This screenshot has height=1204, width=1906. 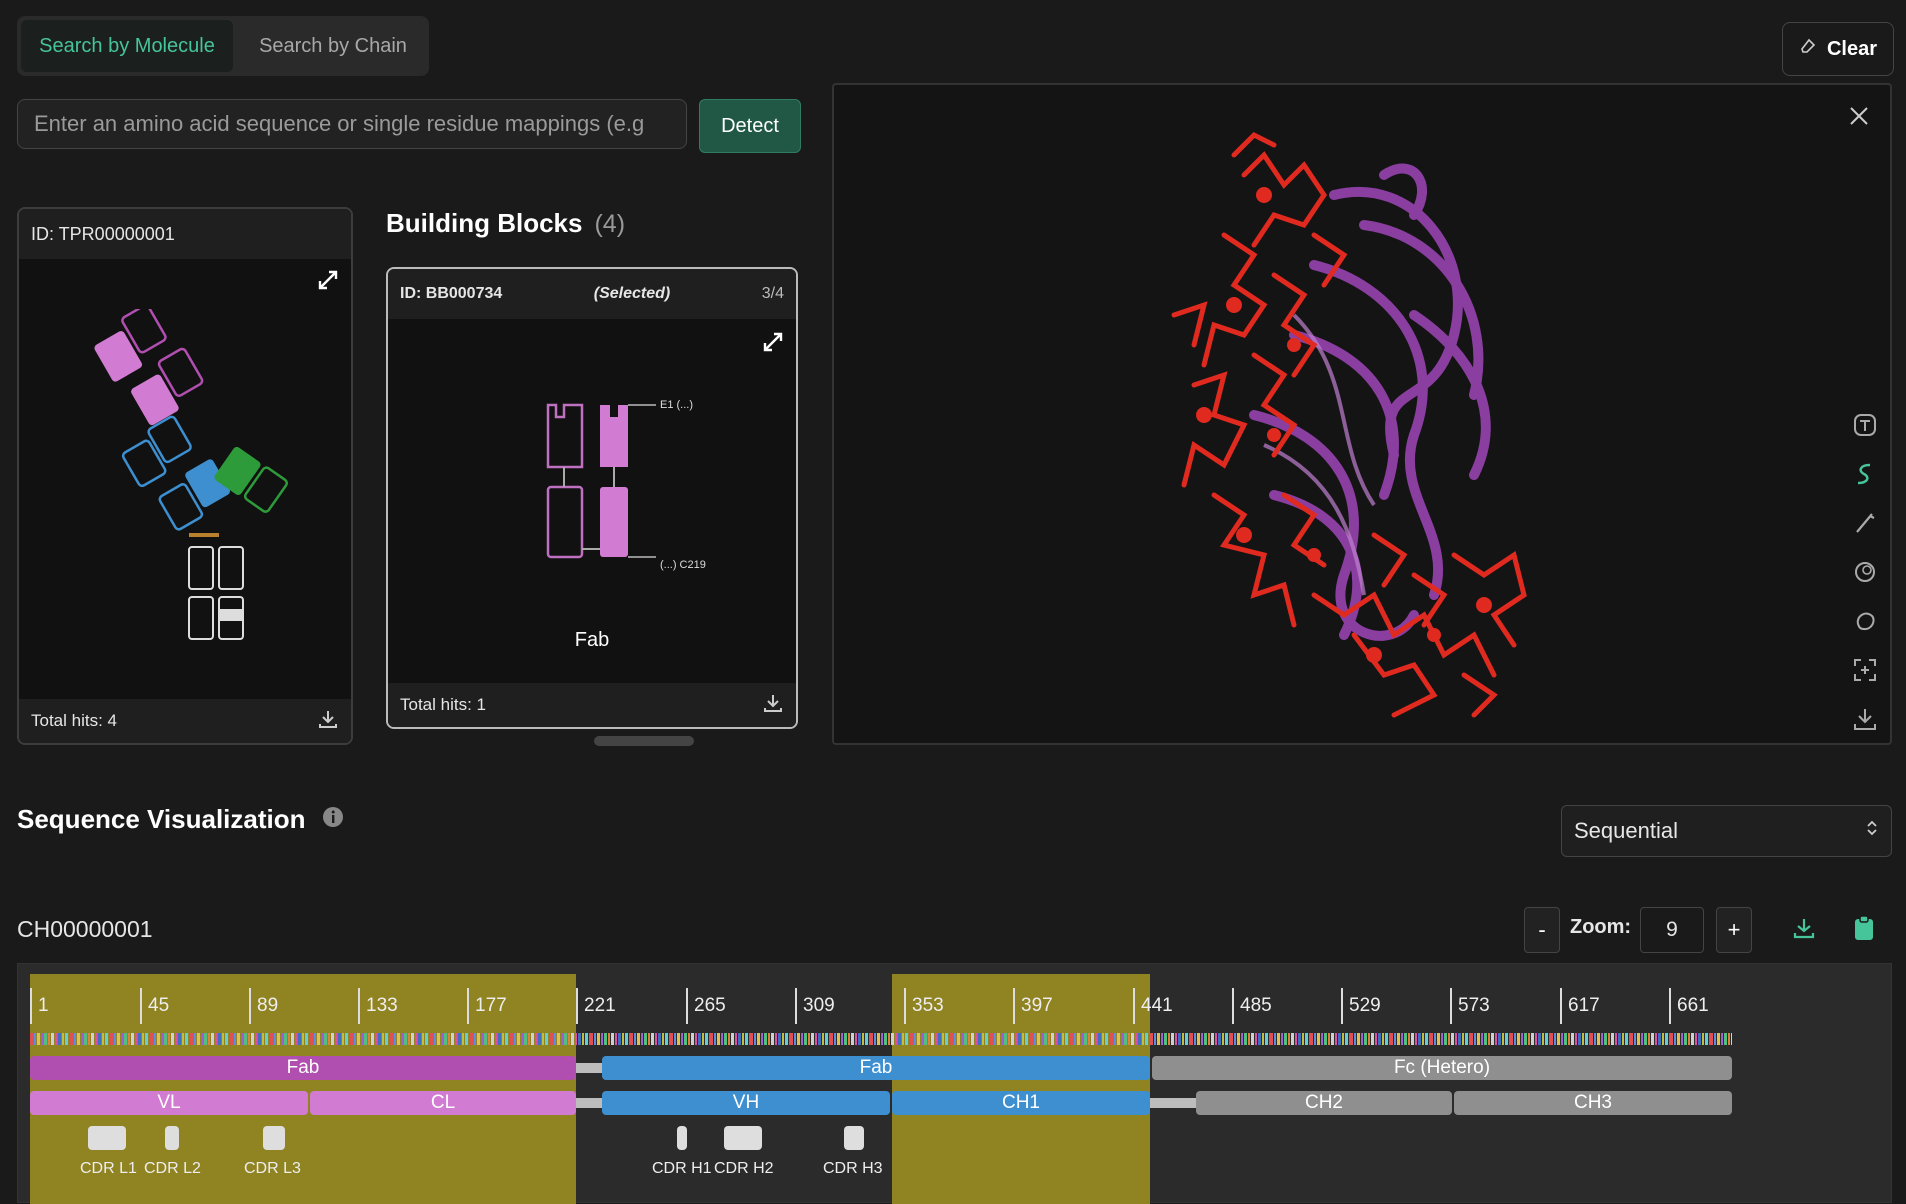 I want to click on close-icon, so click(x=1859, y=118).